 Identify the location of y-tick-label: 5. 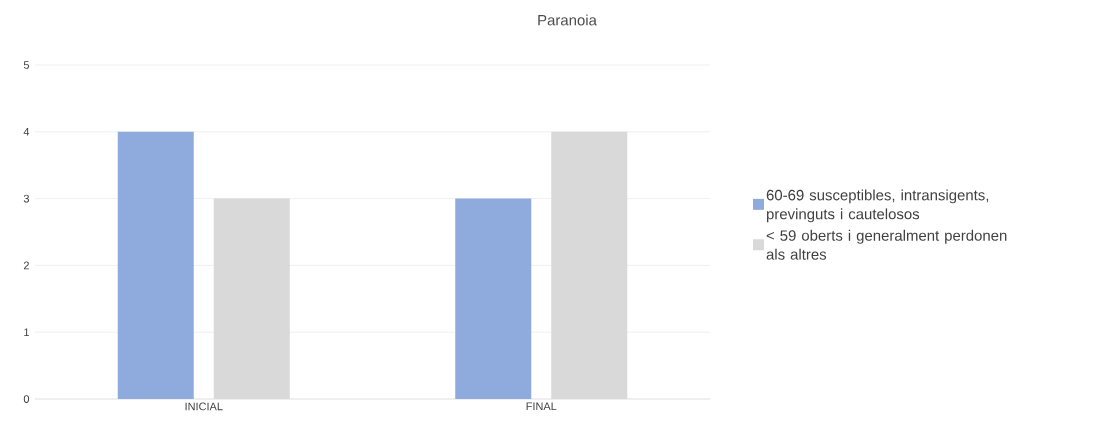
(26, 65).